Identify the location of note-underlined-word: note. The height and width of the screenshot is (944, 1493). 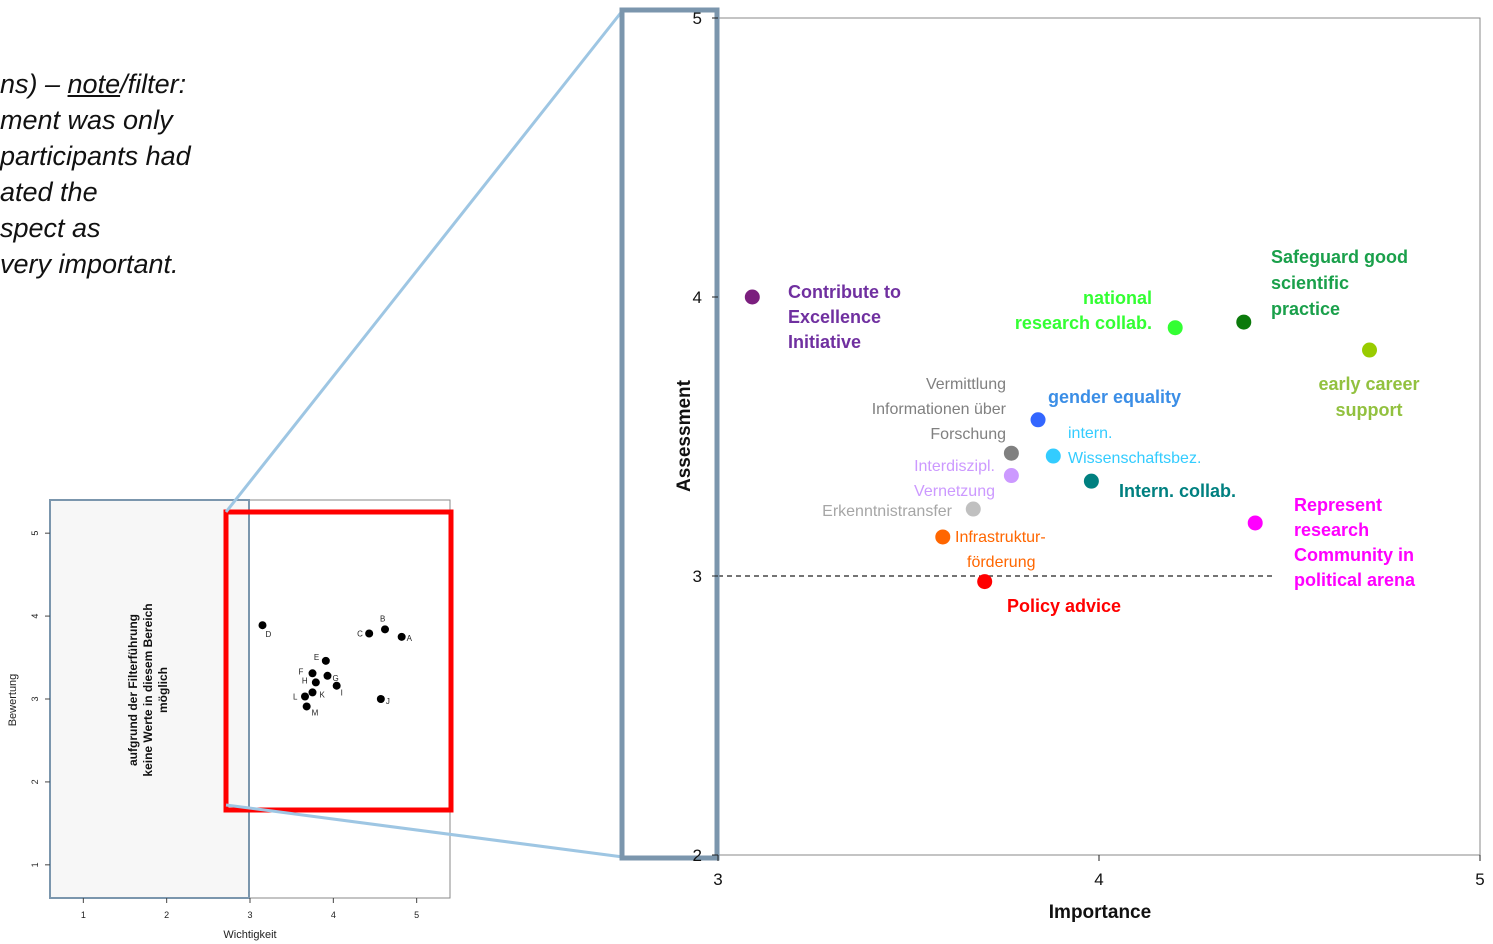
(94, 84).